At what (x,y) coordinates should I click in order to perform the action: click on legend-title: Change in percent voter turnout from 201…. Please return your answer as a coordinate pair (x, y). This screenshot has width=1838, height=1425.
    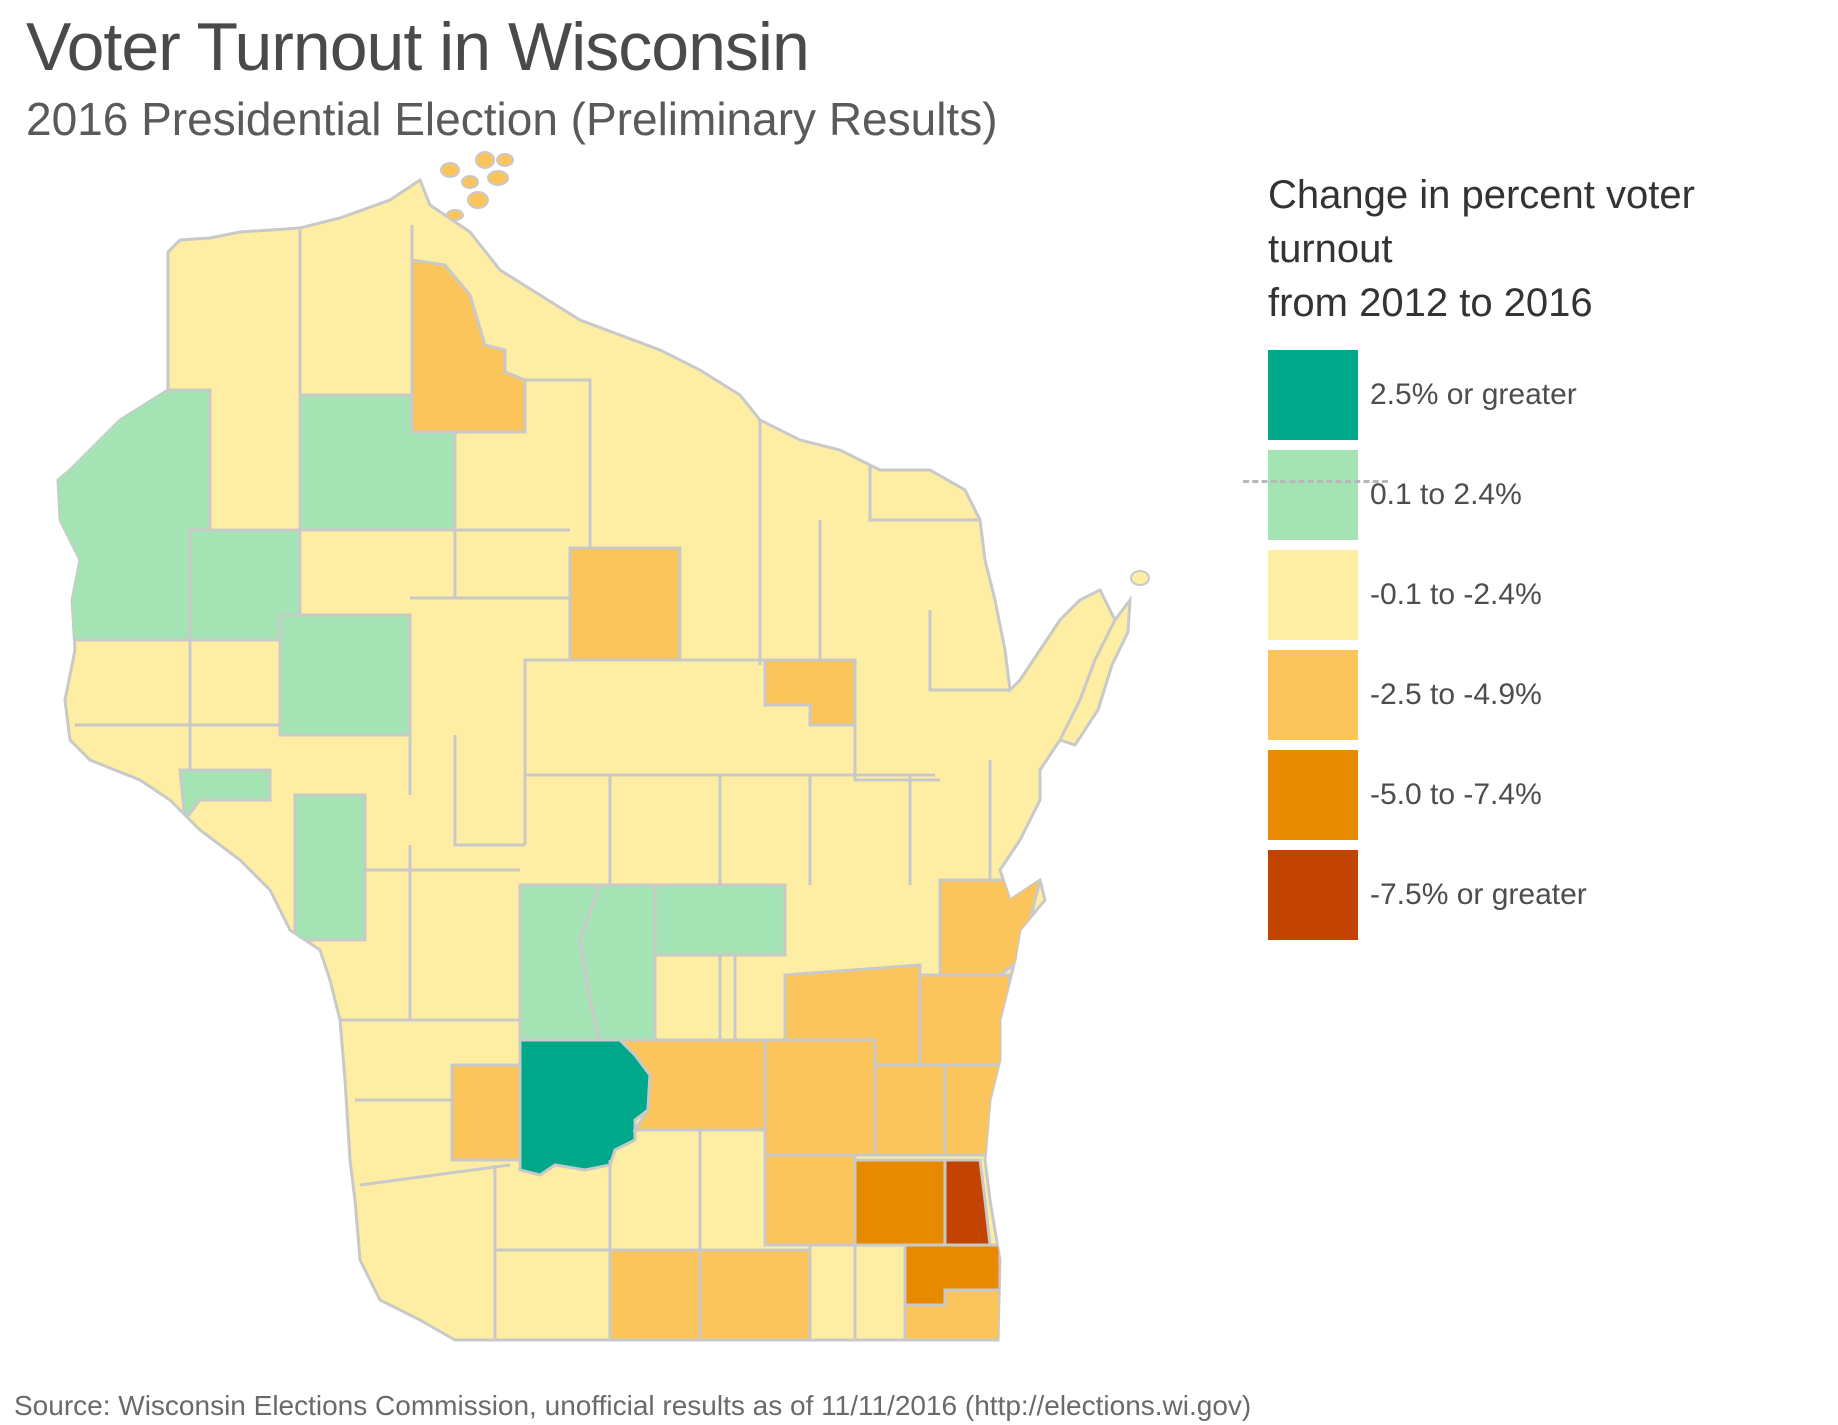
    Looking at the image, I should click on (1548, 249).